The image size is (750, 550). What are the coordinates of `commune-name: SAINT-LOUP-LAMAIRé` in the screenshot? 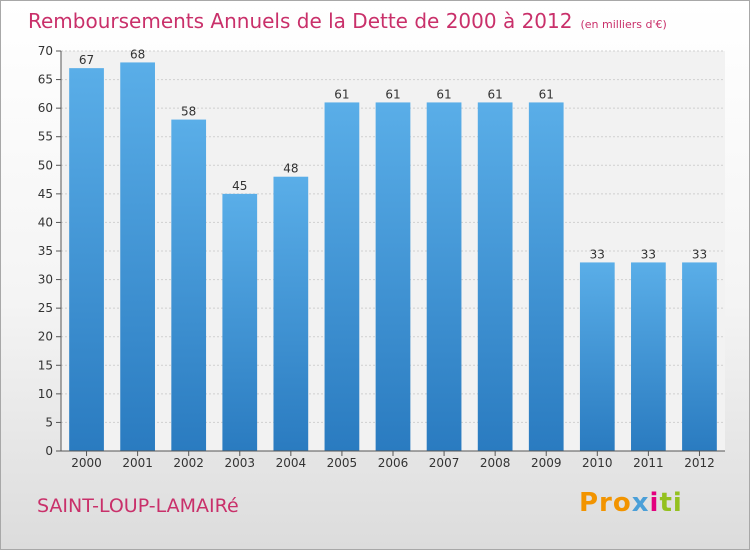 It's located at (138, 506).